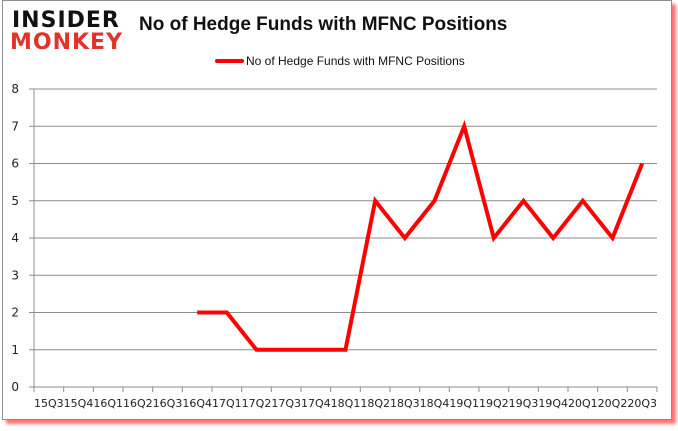 Image resolution: width=678 pixels, height=431 pixels. What do you see at coordinates (15, 164) in the screenshot?
I see `y-tick-label: 6` at bounding box center [15, 164].